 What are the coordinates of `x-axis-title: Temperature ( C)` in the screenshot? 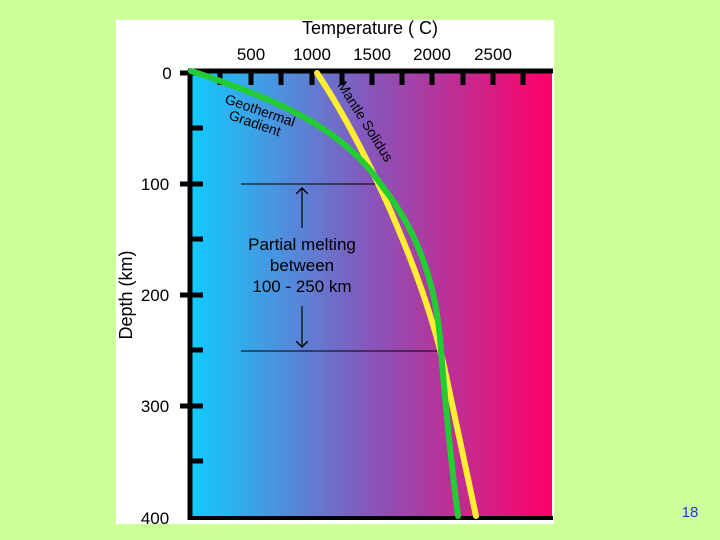 It's located at (370, 28).